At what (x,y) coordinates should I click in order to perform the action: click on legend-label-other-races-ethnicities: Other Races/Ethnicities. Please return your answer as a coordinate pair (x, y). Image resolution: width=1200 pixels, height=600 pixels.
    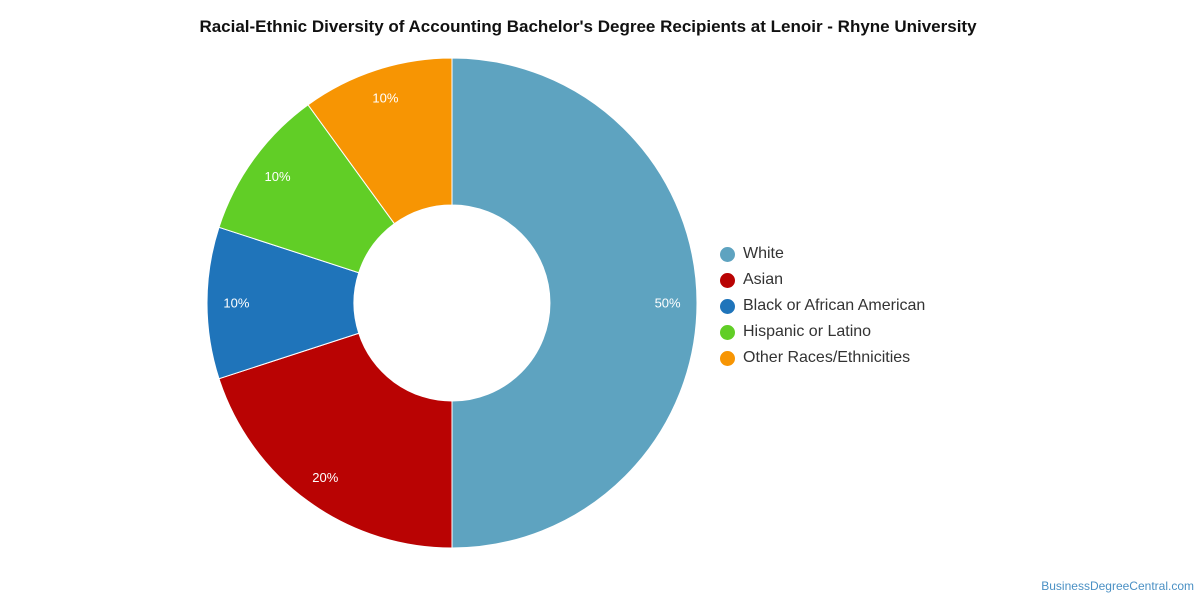
    Looking at the image, I should click on (827, 357).